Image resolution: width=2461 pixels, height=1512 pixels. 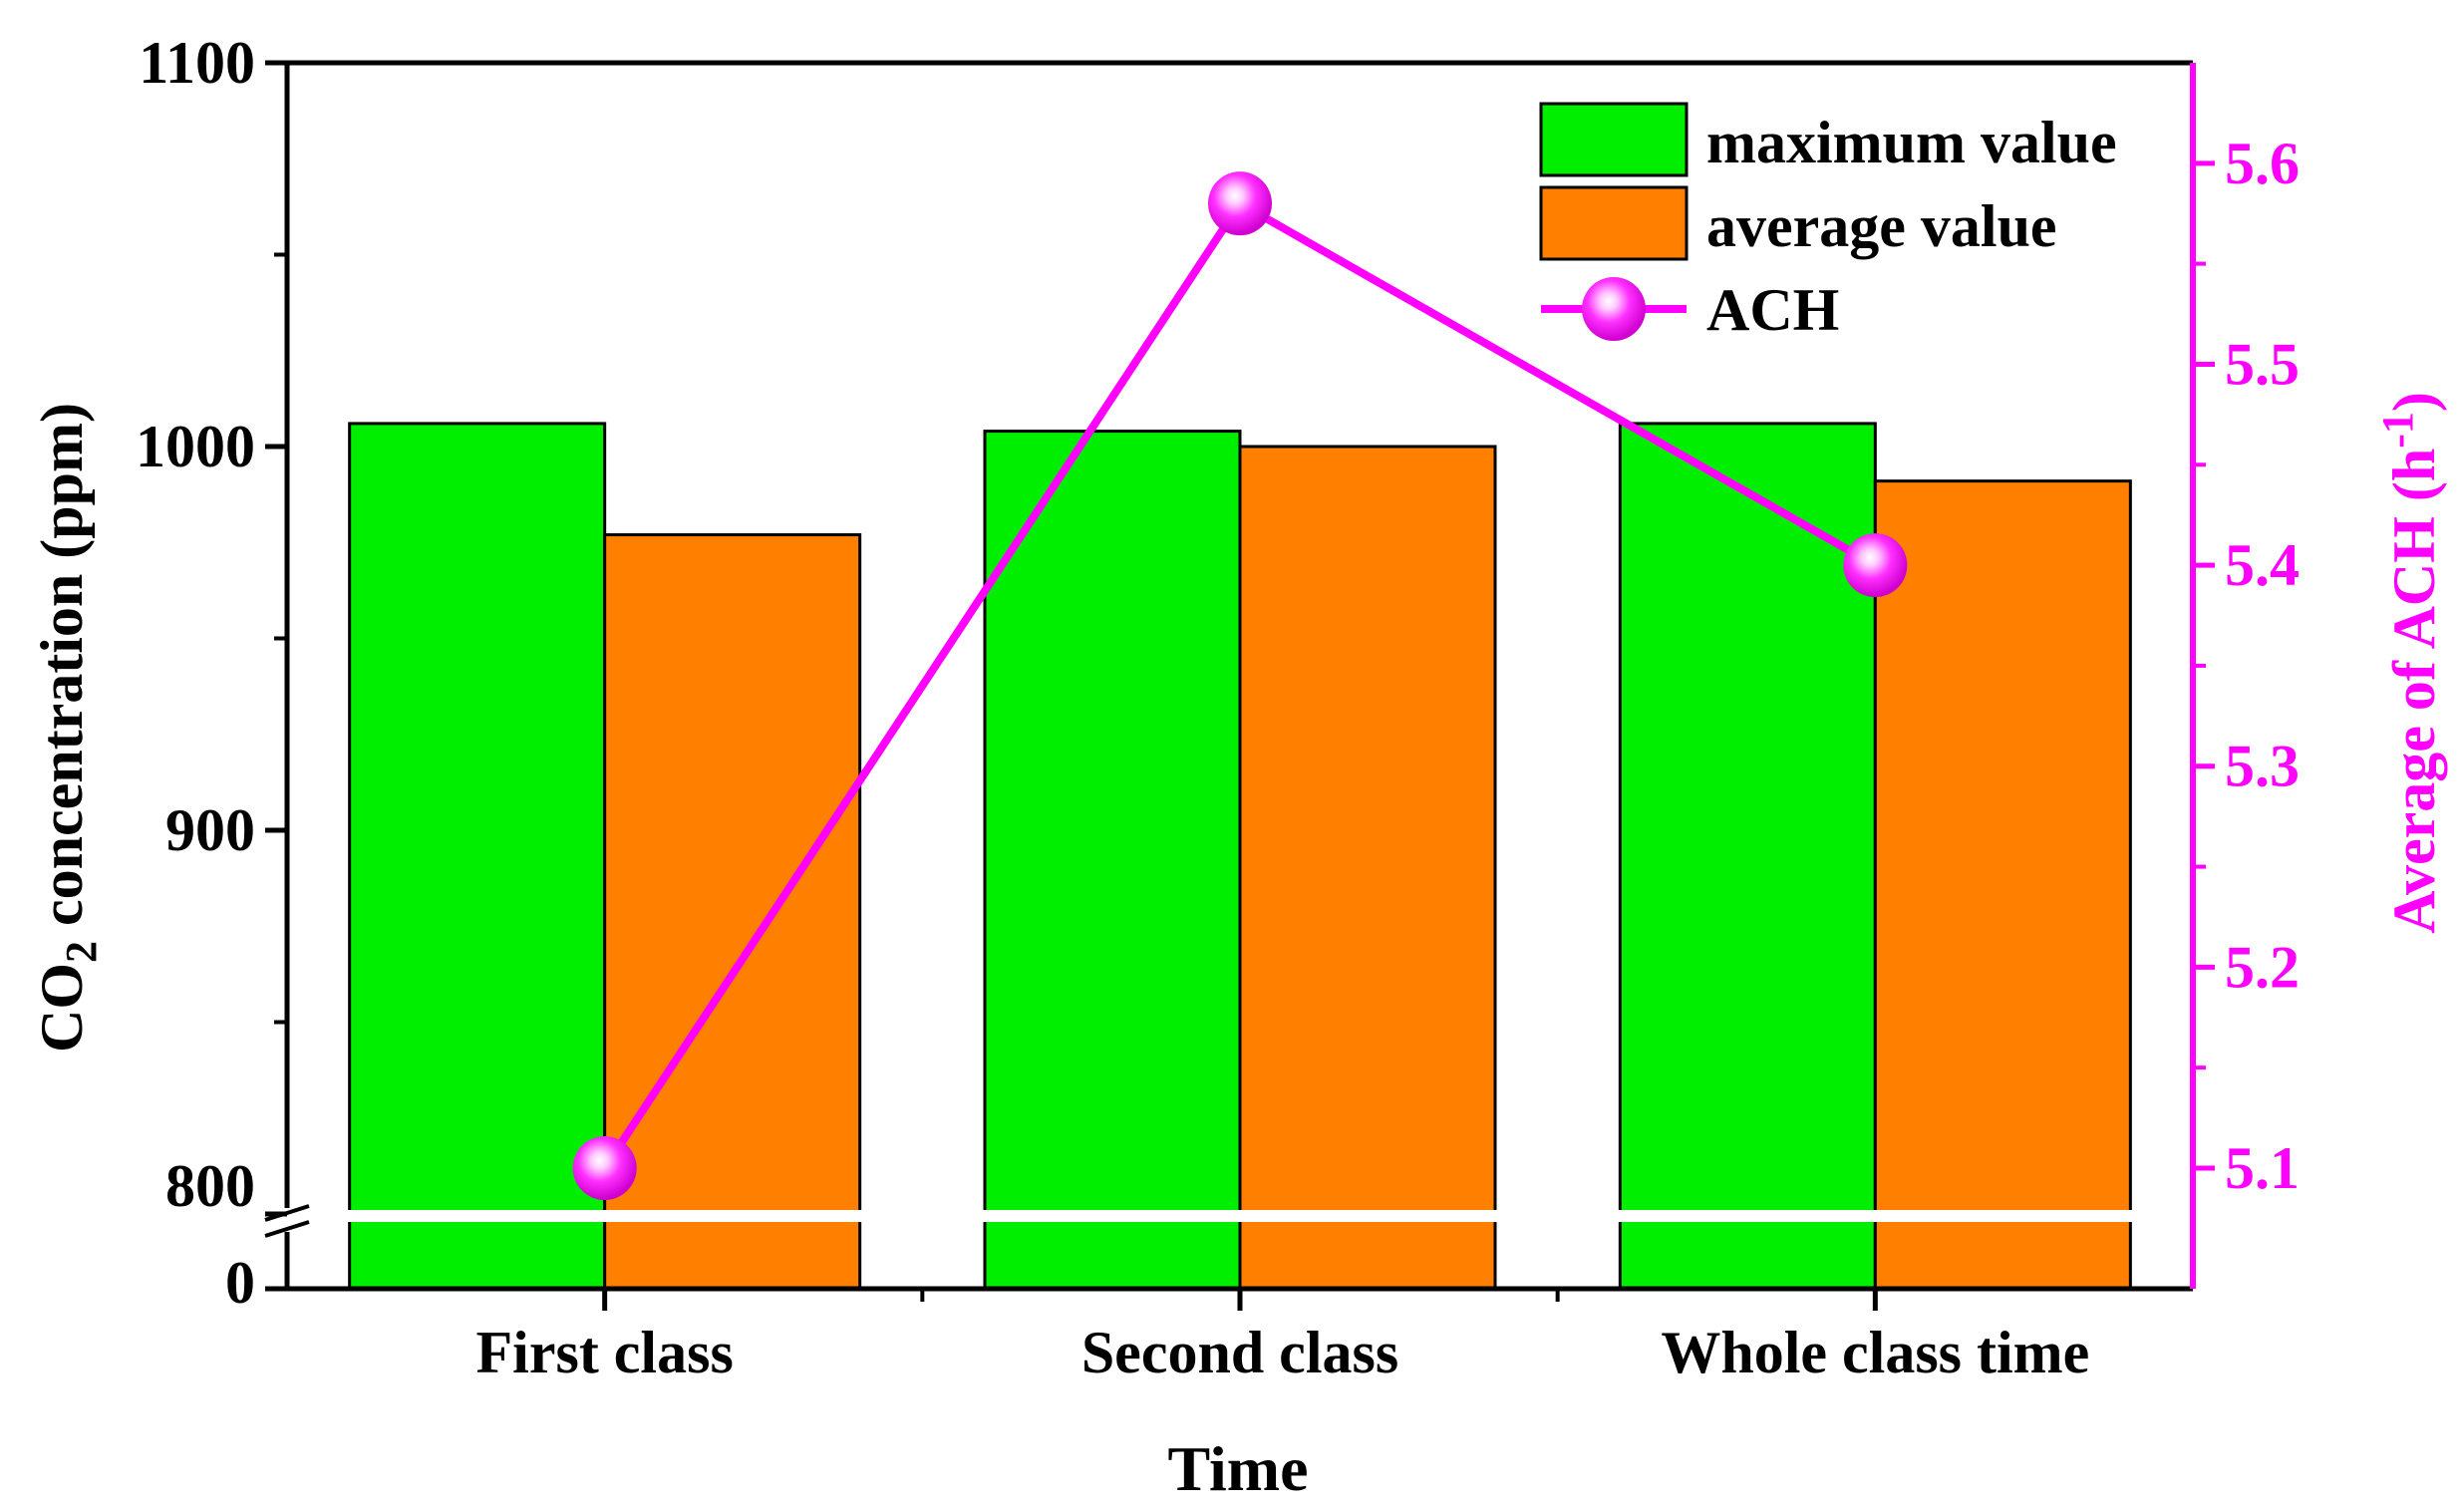 I want to click on y-left-tick-label-1100: 1100, so click(x=197, y=63).